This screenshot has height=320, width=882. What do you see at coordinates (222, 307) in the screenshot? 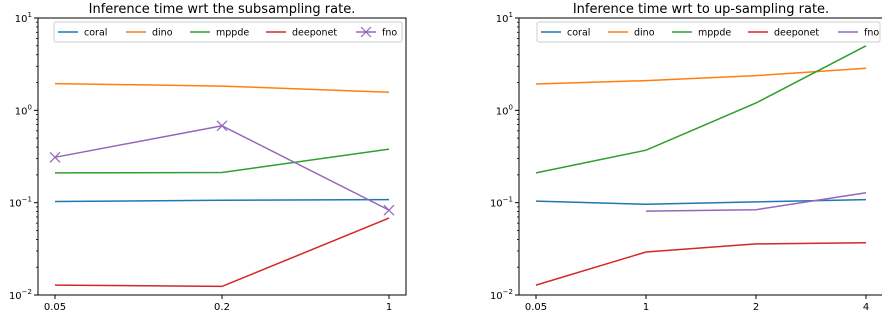
I see `x-tick-label: 0.2` at bounding box center [222, 307].